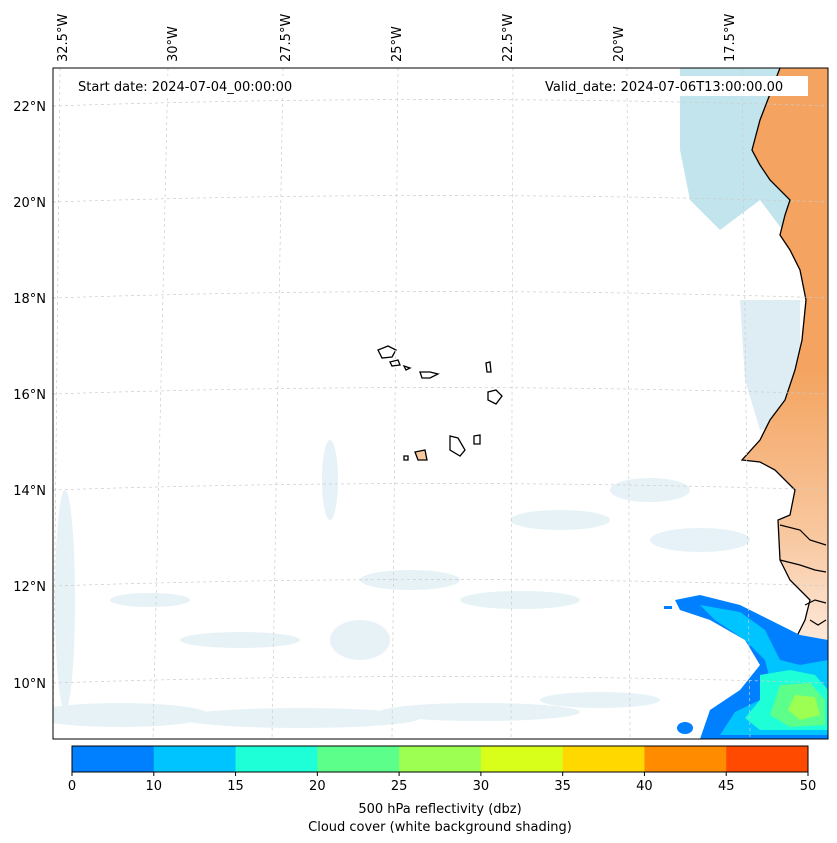 This screenshot has width=837, height=843. I want to click on reflectivity-echo, so click(746, 667).